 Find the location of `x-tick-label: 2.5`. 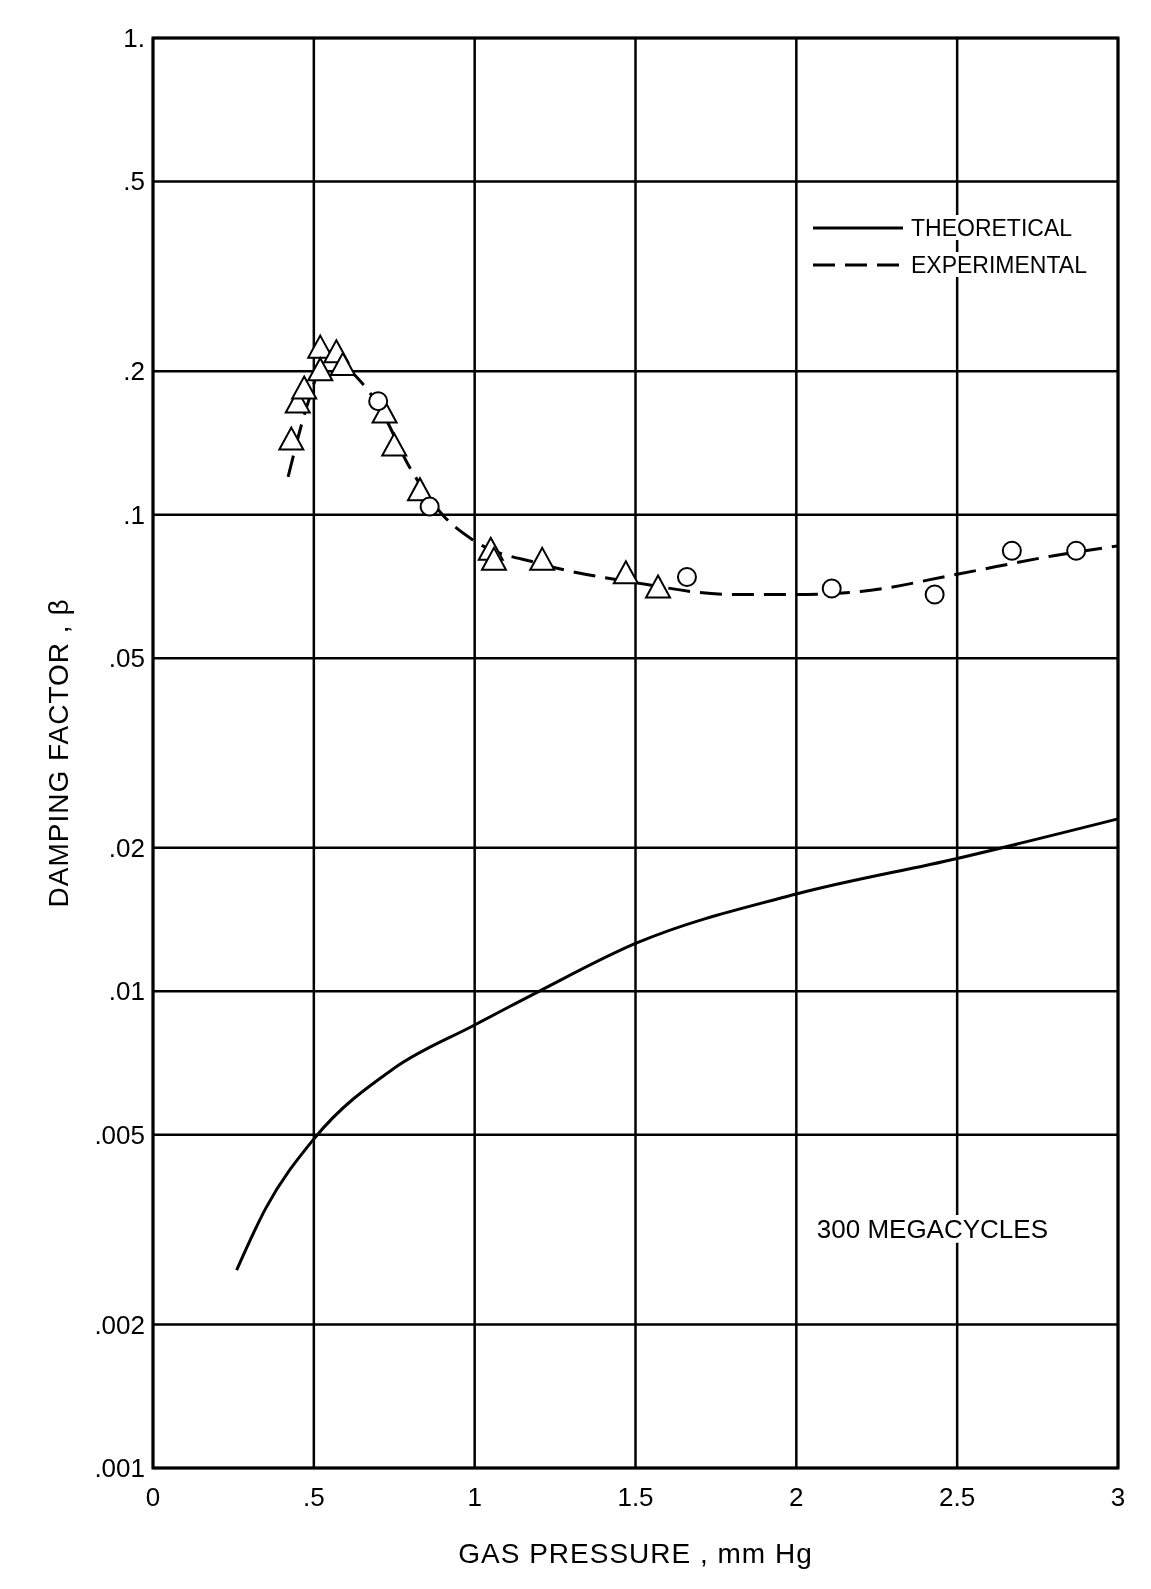

x-tick-label: 2.5 is located at coordinates (957, 1497).